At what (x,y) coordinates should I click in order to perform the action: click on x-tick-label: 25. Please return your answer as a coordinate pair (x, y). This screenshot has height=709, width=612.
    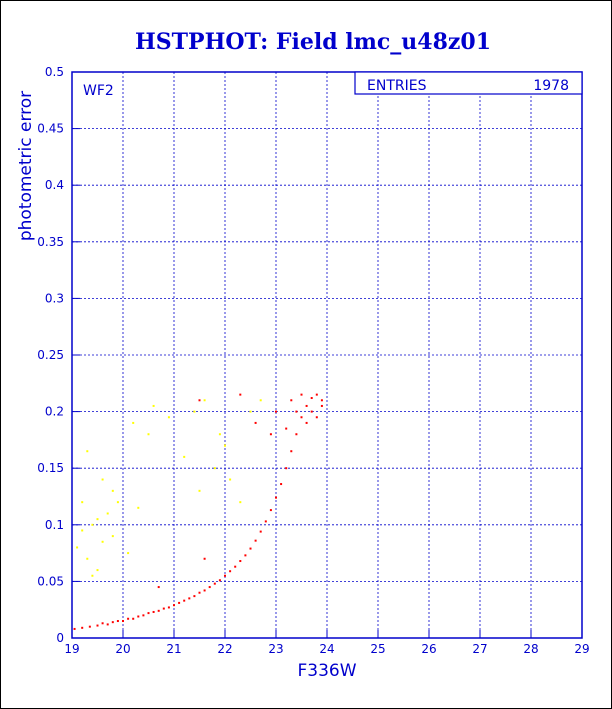
    Looking at the image, I should click on (377, 649).